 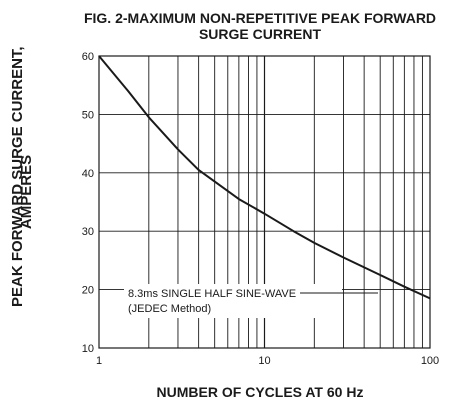 What do you see at coordinates (260, 34) in the screenshot?
I see `chart-title-line-2: SURGE CURRENT` at bounding box center [260, 34].